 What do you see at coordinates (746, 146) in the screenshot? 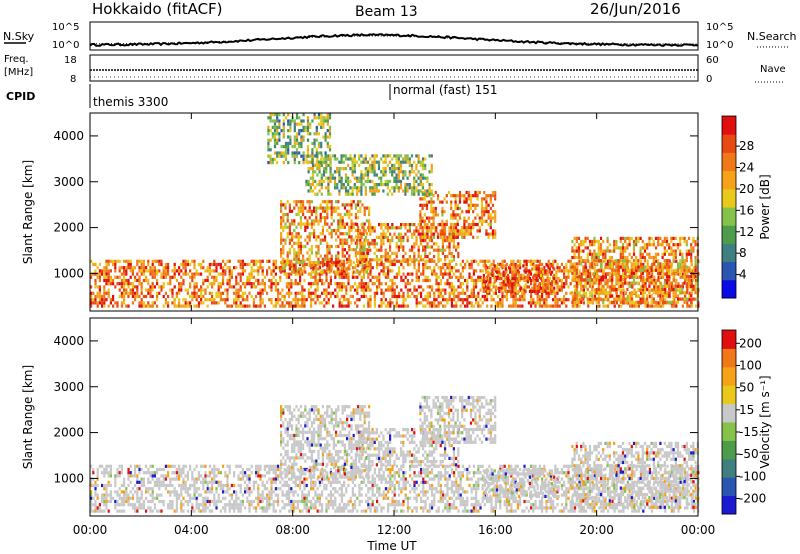
I see `colorbar-tick-label: 28` at bounding box center [746, 146].